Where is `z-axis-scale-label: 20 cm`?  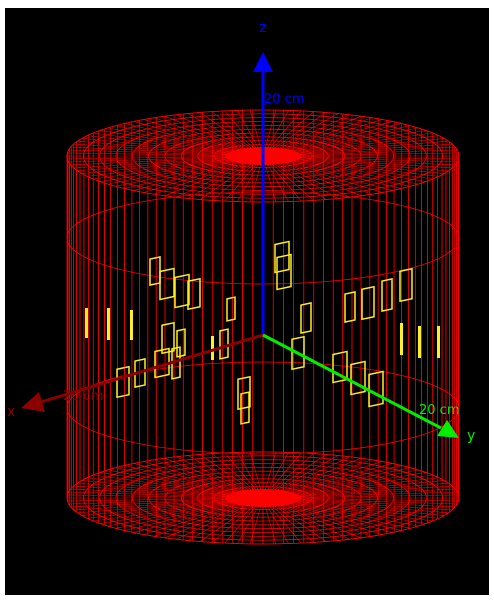
z-axis-scale-label: 20 cm is located at coordinates (284, 99).